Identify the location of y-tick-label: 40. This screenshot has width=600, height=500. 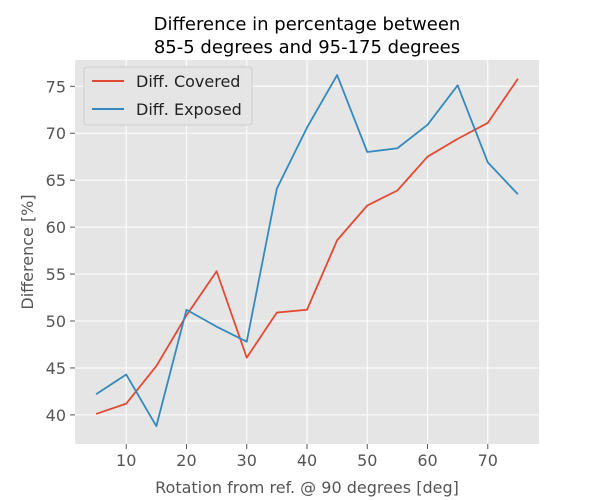
(56, 415).